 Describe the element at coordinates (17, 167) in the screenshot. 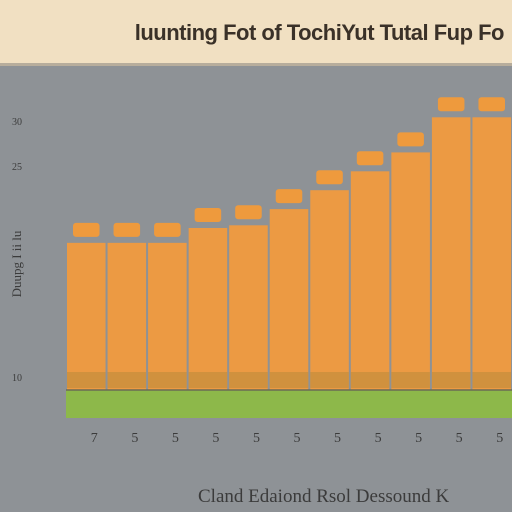

I see `y-tick-label: 25` at that location.